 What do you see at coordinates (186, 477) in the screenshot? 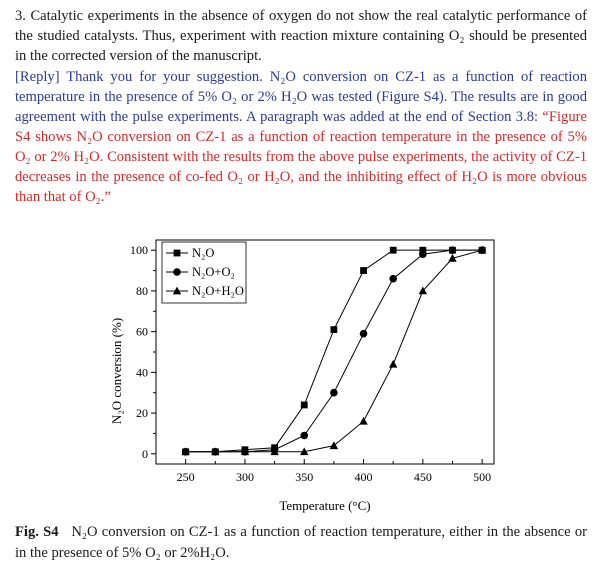
I see `x-tick-label: 250` at bounding box center [186, 477].